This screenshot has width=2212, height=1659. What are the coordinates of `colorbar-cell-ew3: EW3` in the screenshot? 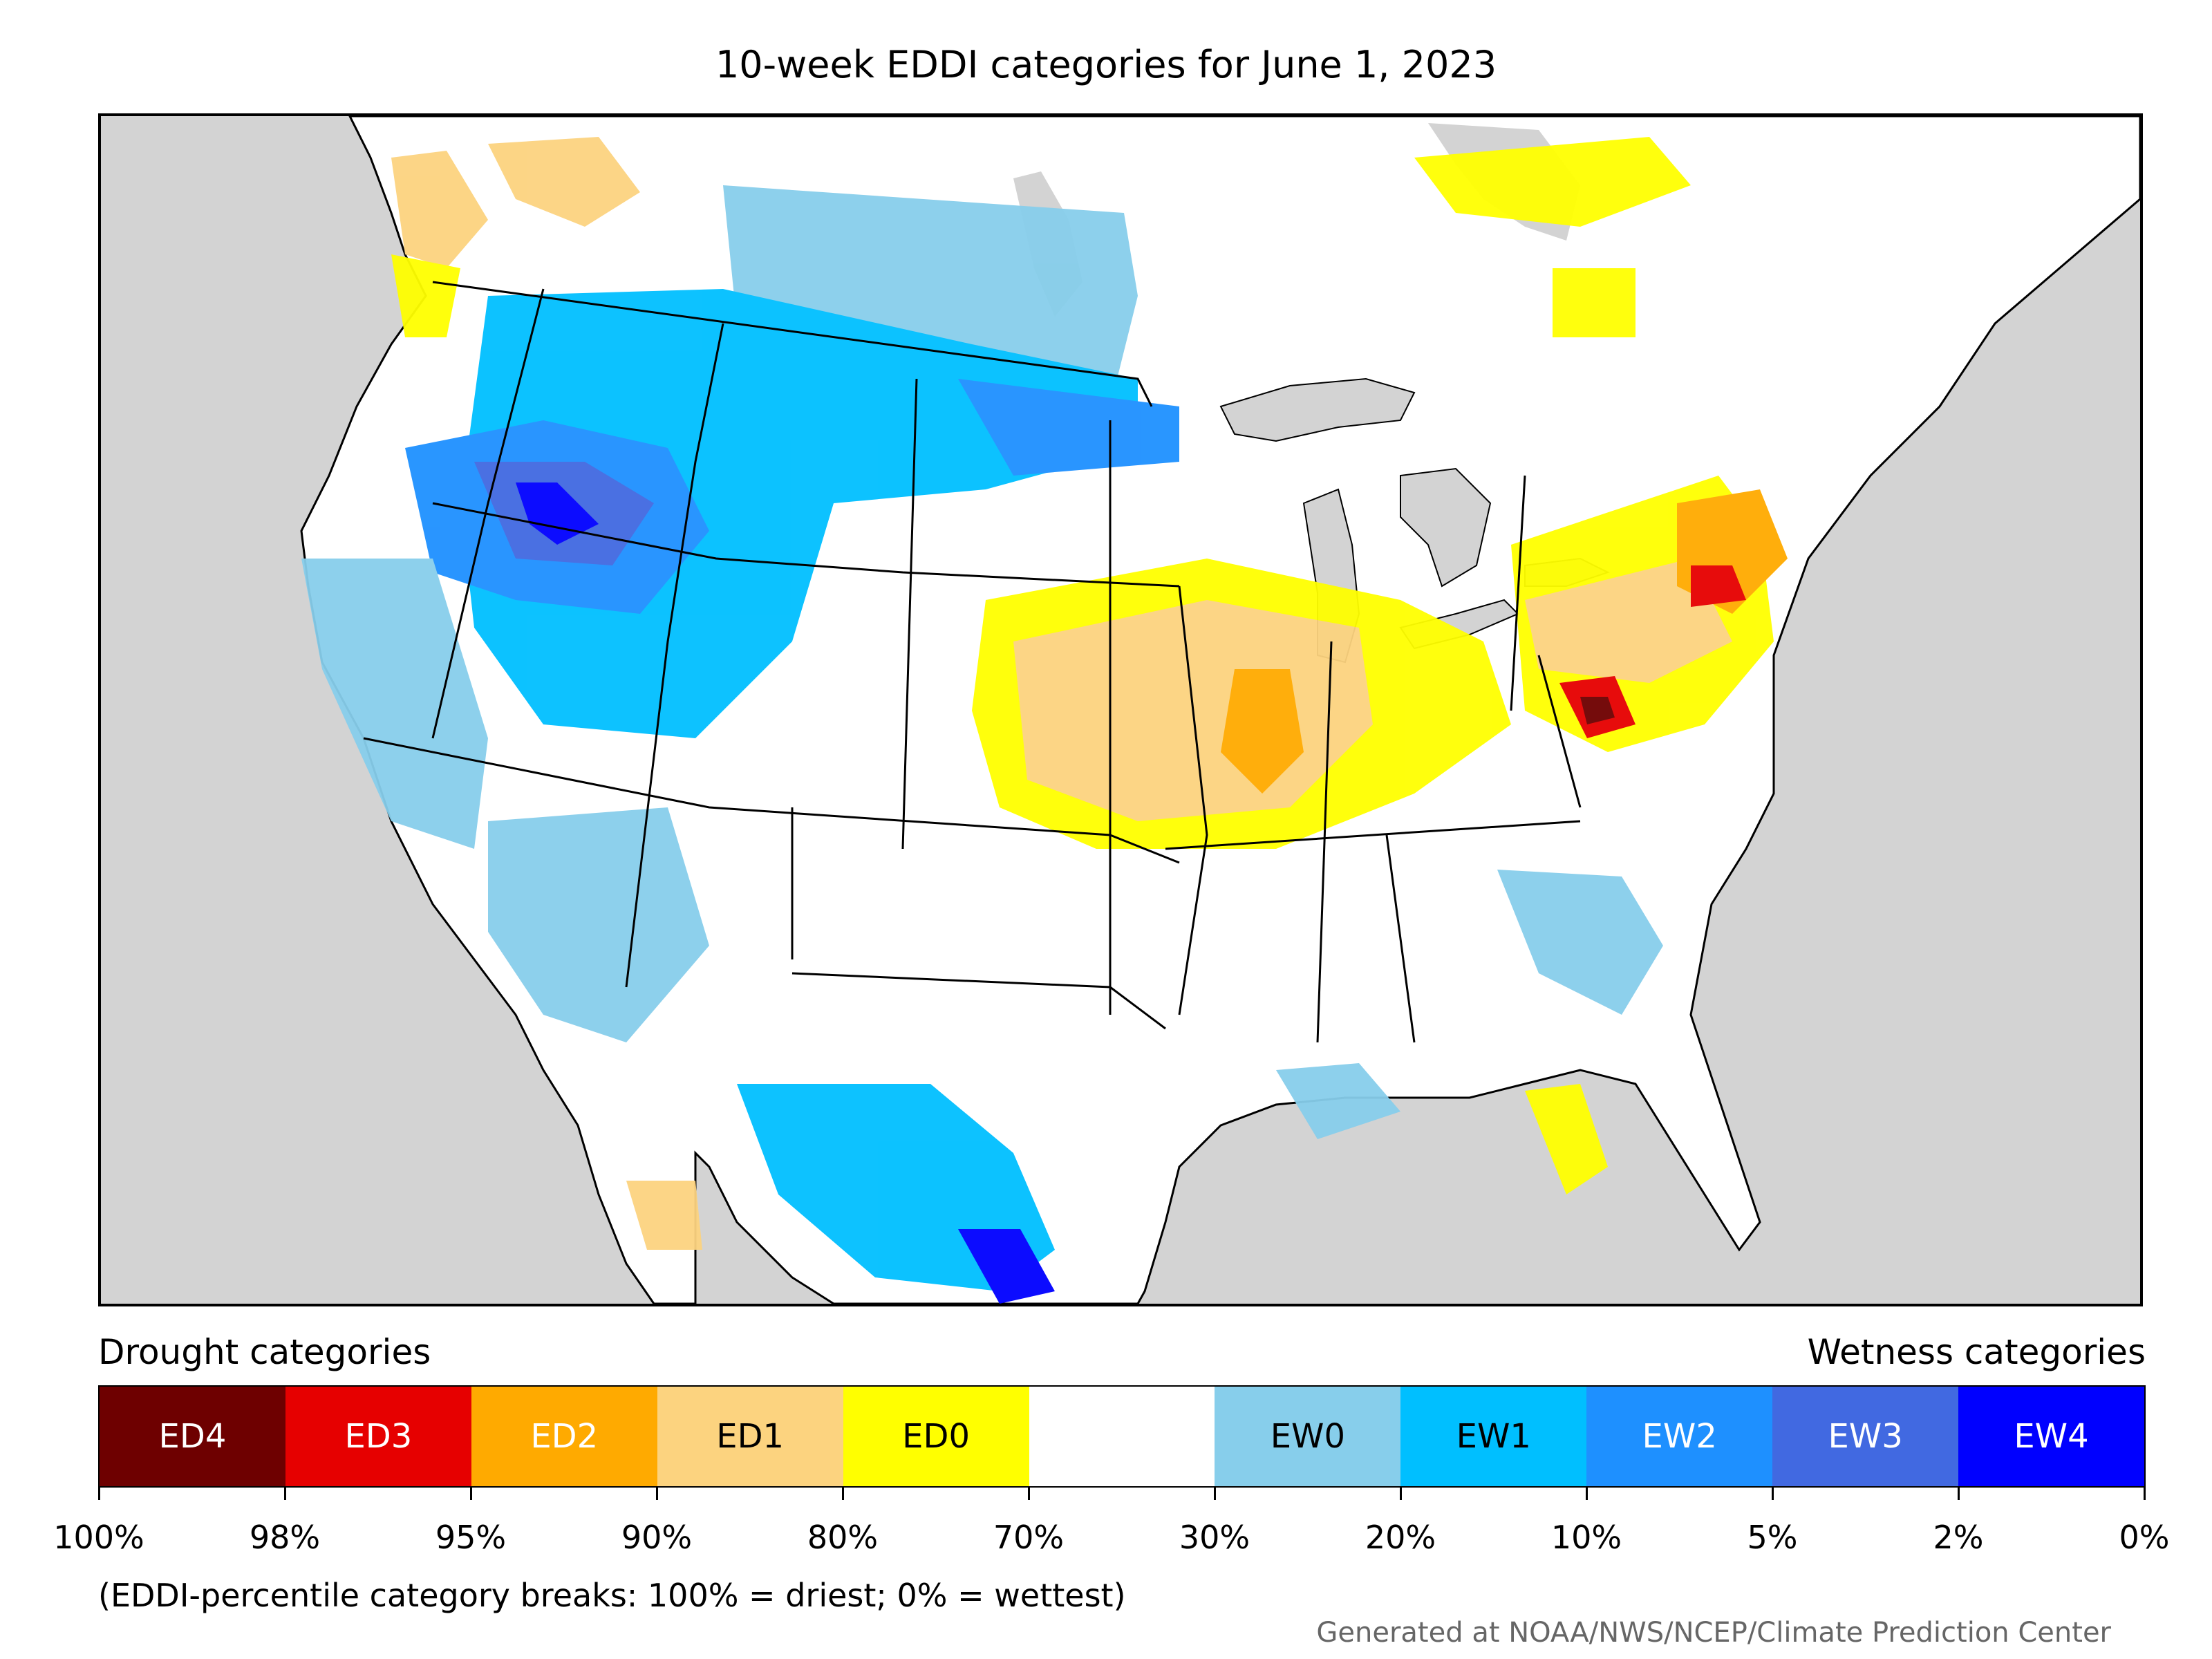 It's located at (1865, 1436).